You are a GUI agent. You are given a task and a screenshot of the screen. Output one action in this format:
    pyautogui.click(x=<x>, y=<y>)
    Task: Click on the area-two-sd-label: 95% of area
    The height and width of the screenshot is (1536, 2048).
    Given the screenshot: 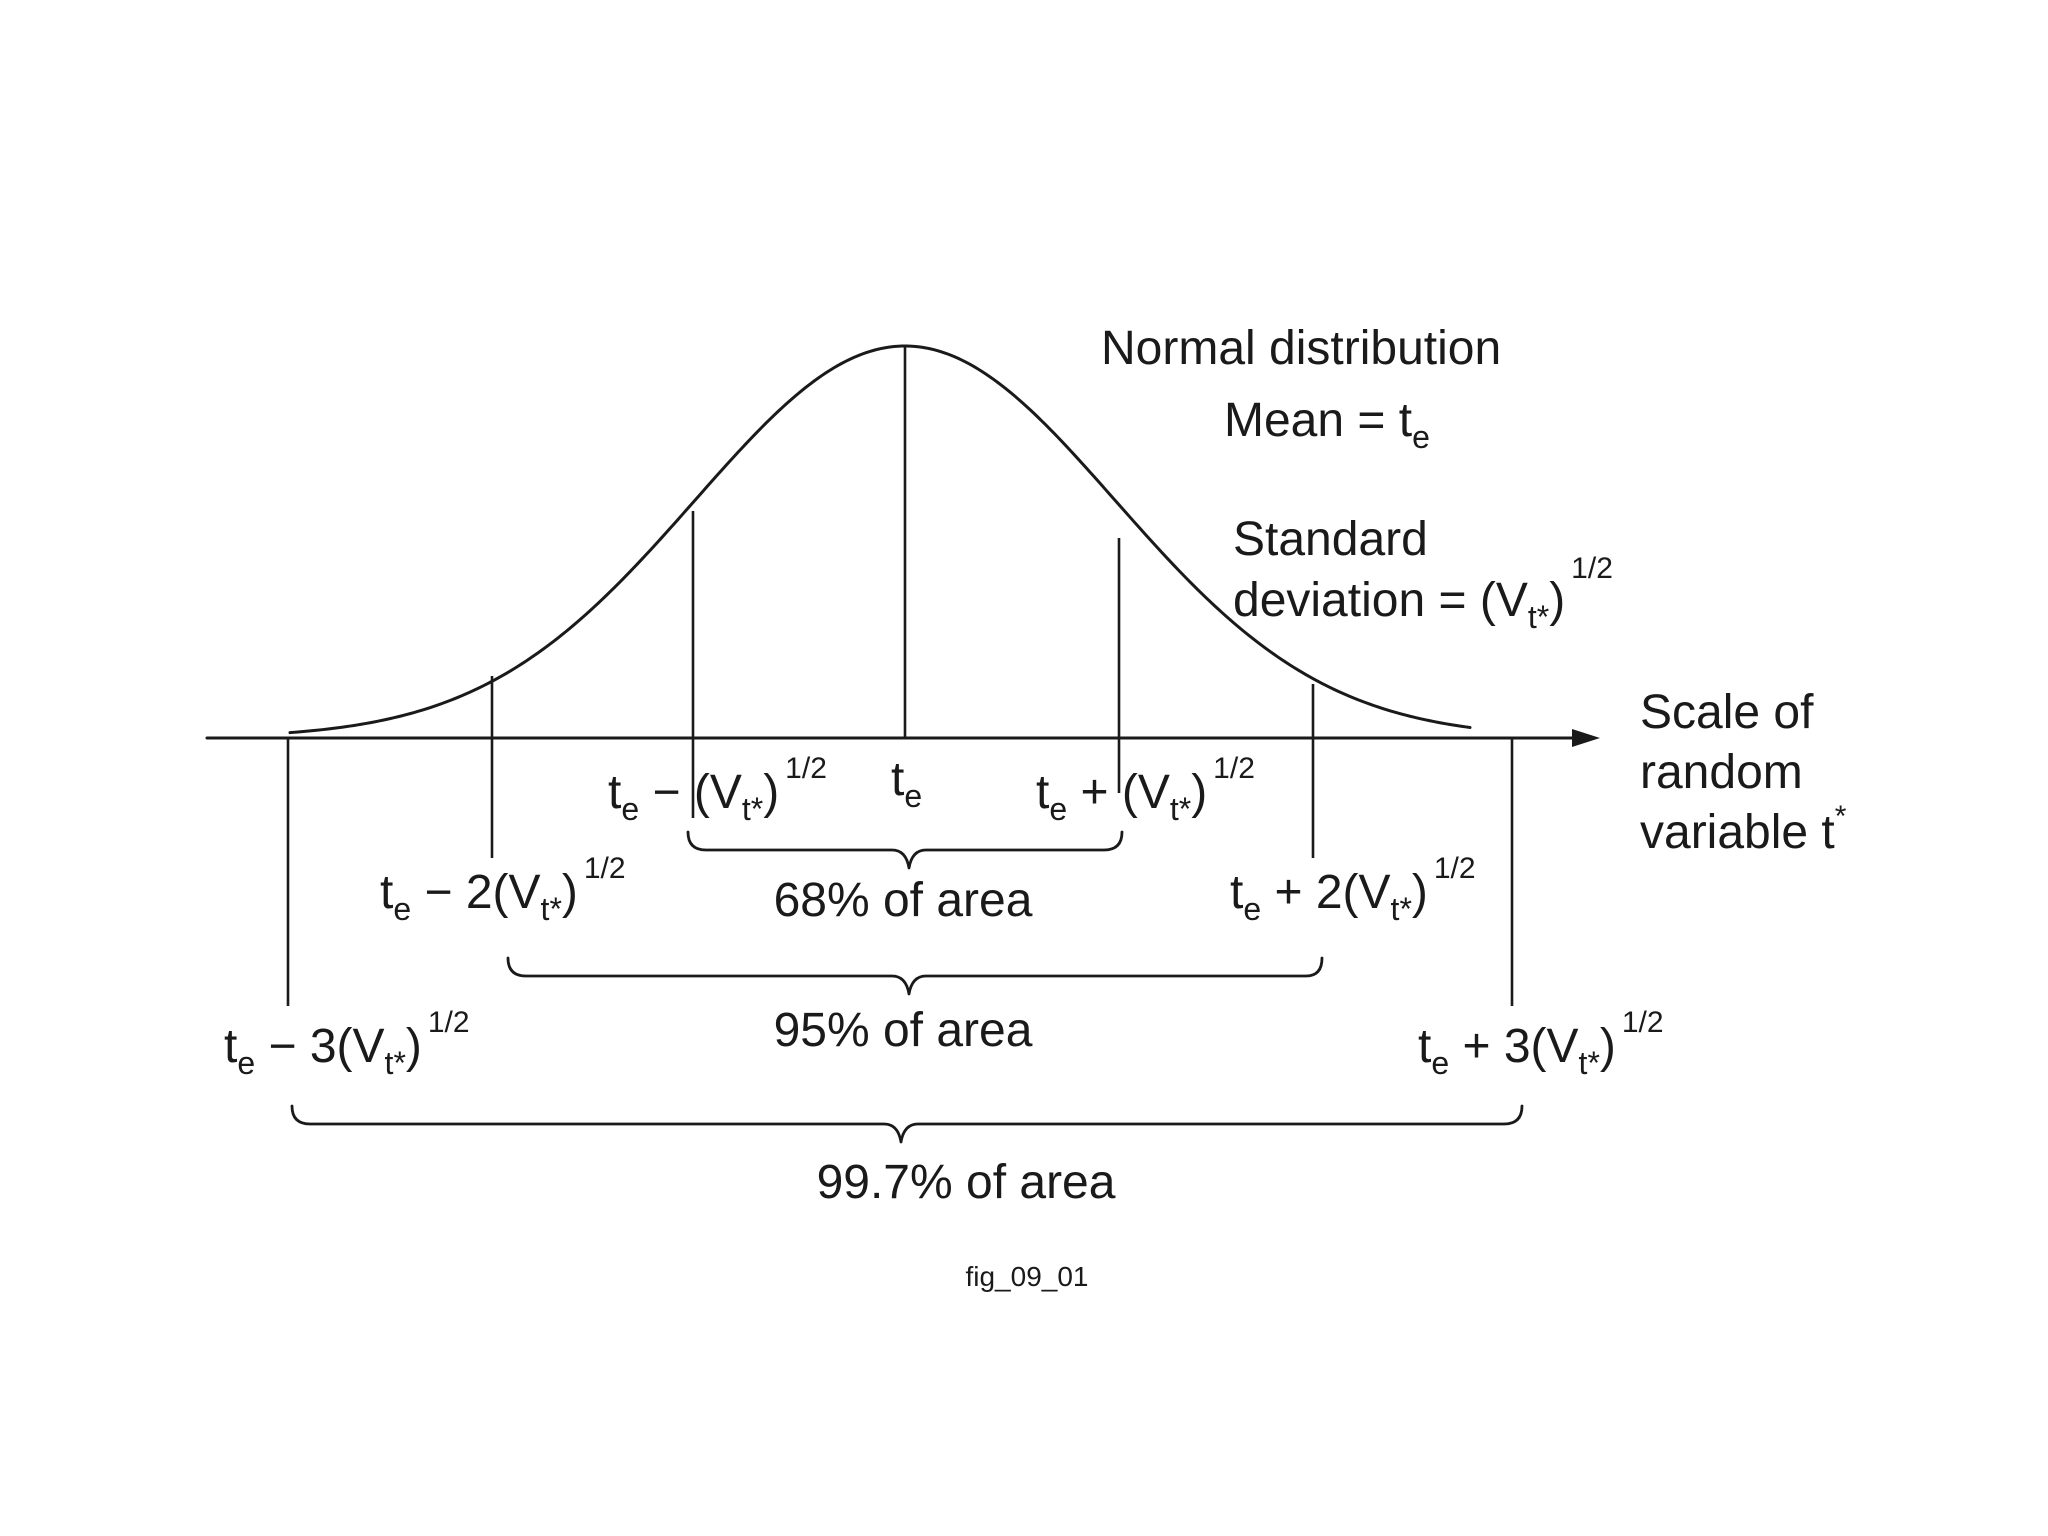 What is the action you would take?
    pyautogui.click(x=903, y=1030)
    